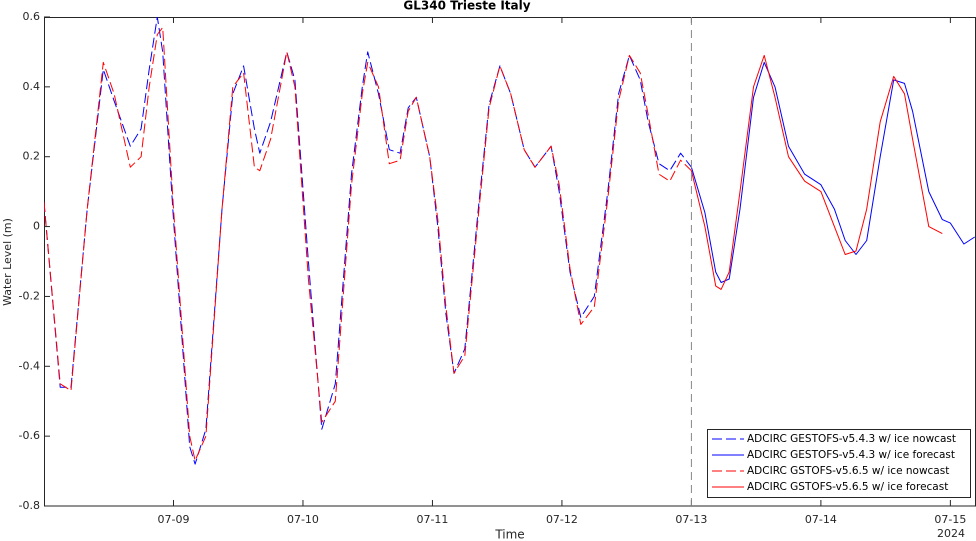 This screenshot has height=541, width=976. I want to click on y-tick-label: 0, so click(36, 226).